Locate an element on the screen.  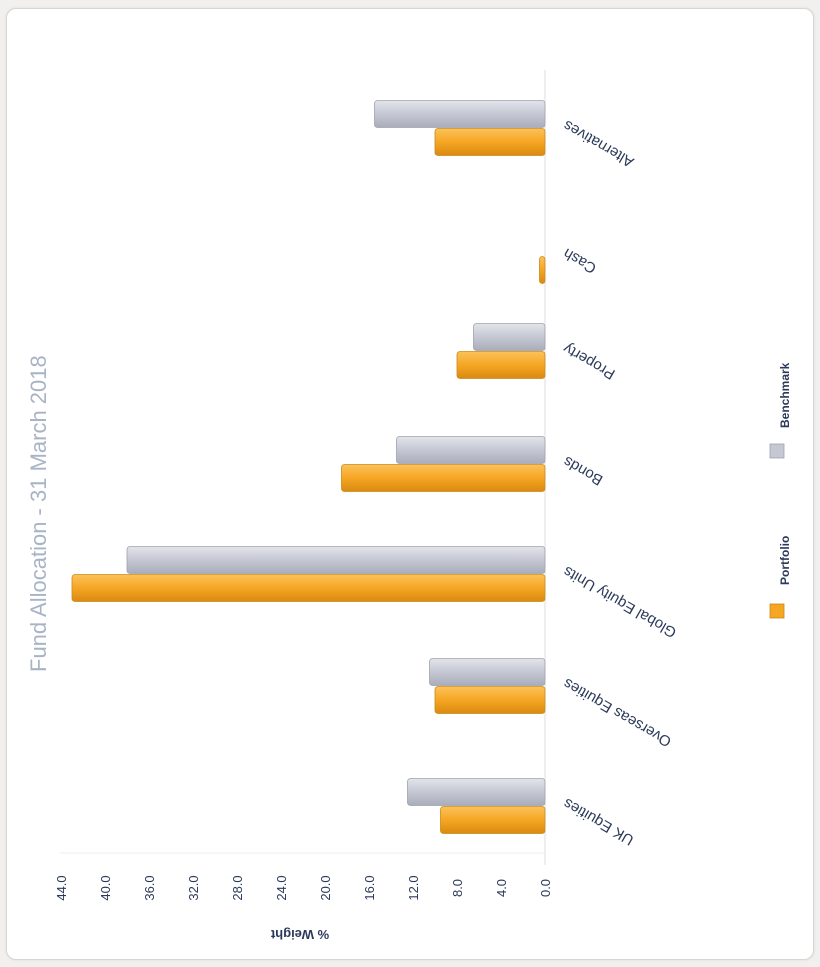
legend-swatch-portfolio is located at coordinates (777, 611).